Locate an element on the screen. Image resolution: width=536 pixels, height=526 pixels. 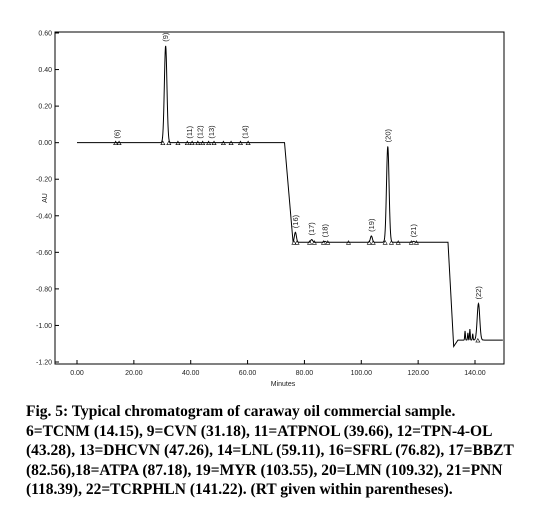
peak-label: (11) is located at coordinates (189, 131).